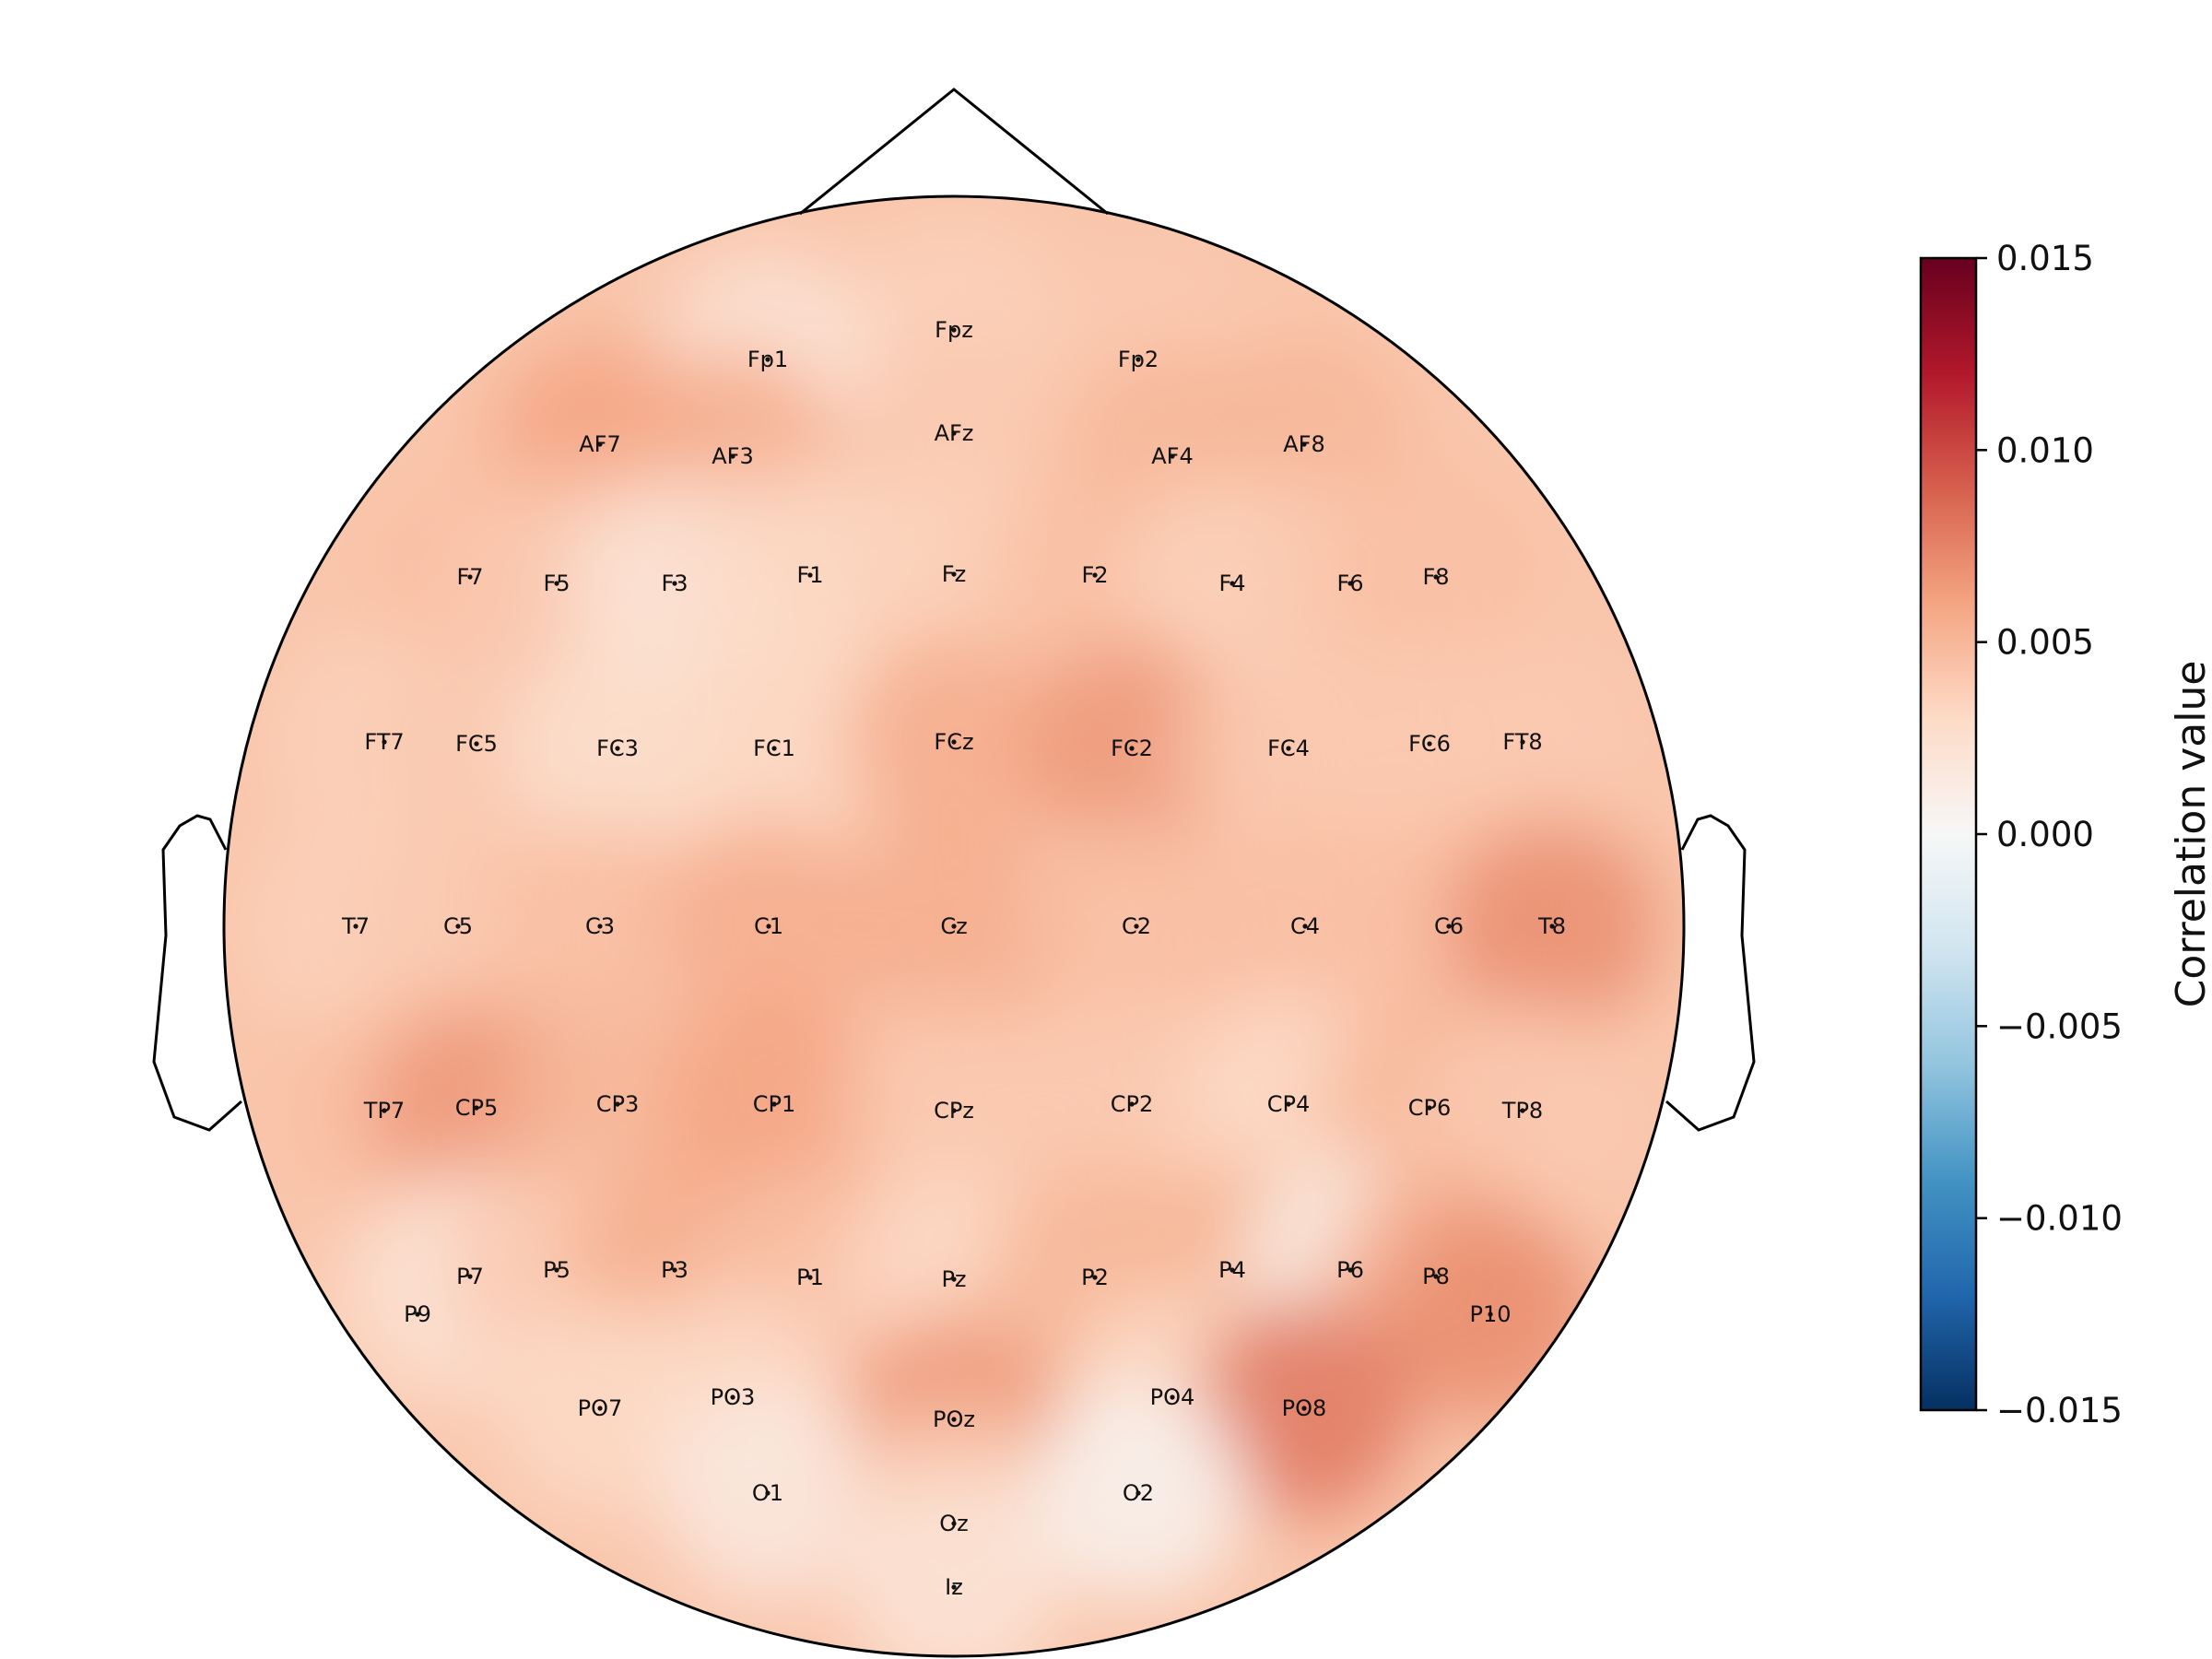 This screenshot has width=2212, height=1659. Describe the element at coordinates (1095, 1277) in the screenshot. I see `electrode-label: P2` at that location.